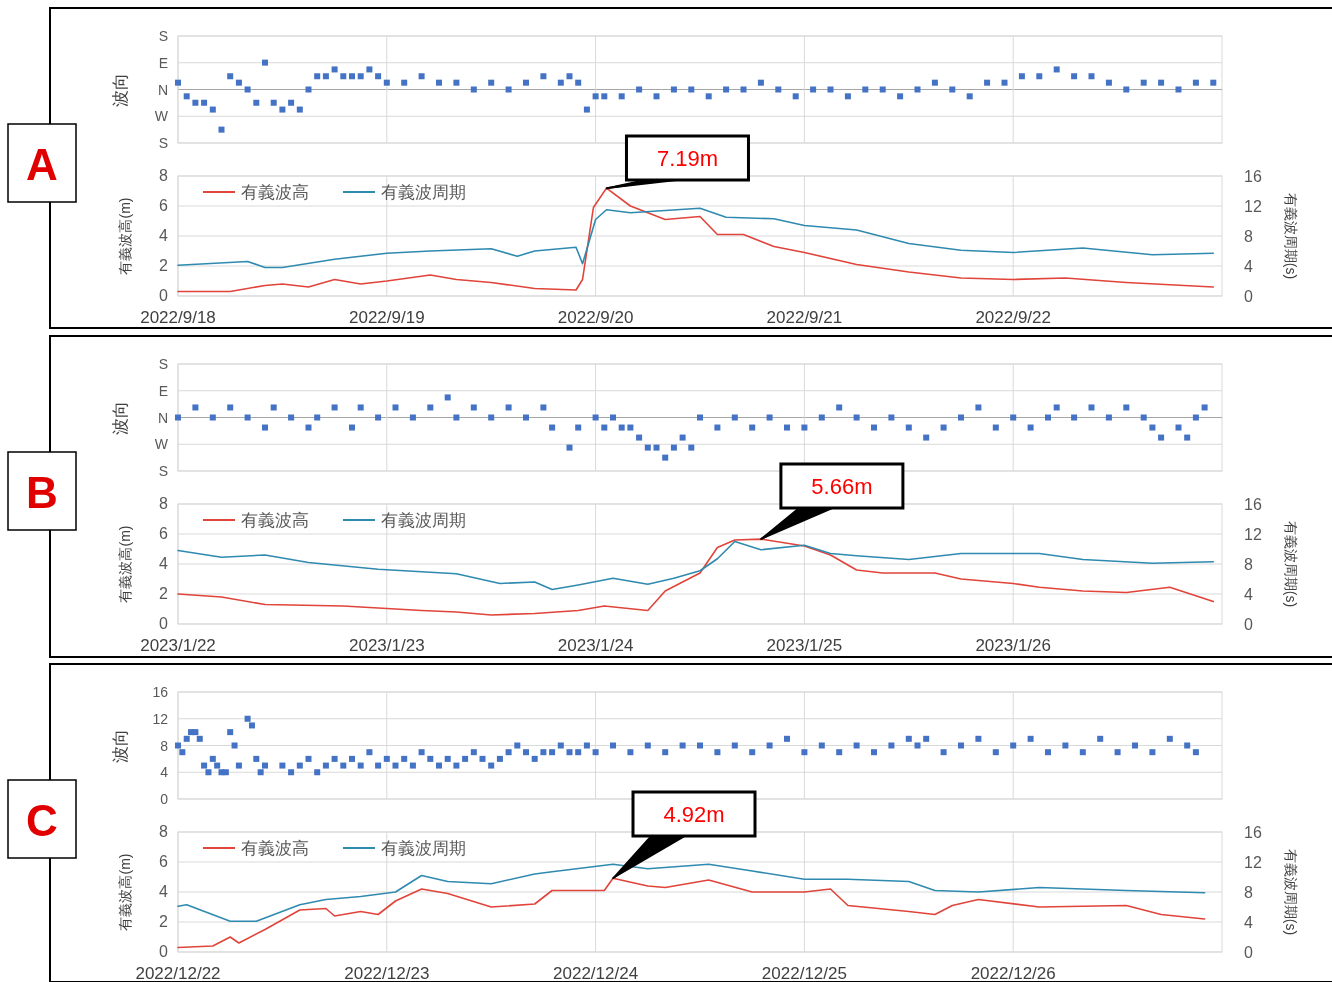  I want to click on x-tick-label: 2023/1/24, so click(595, 645).